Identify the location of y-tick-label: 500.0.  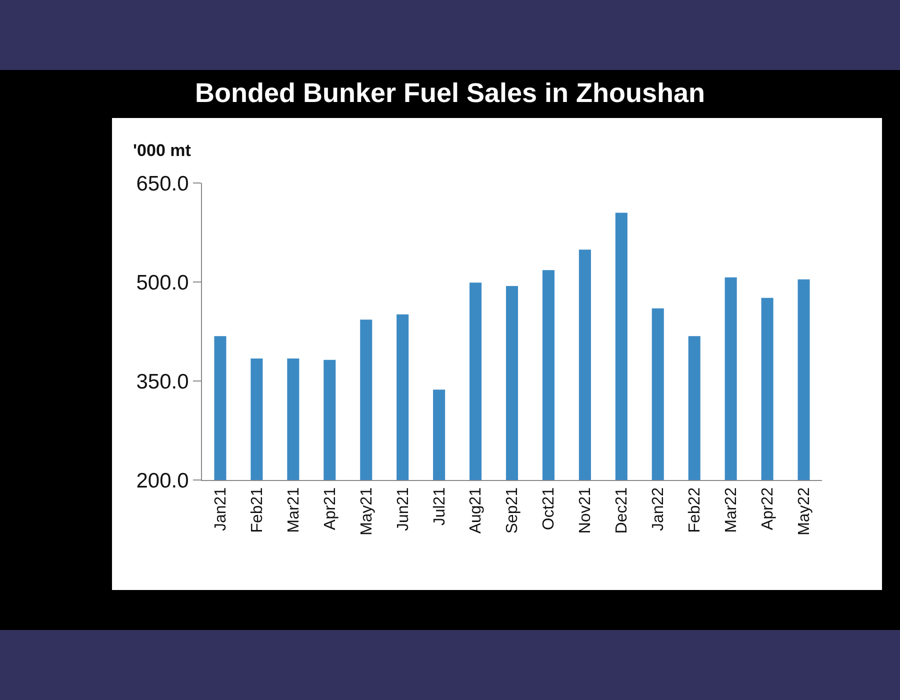
(162, 282).